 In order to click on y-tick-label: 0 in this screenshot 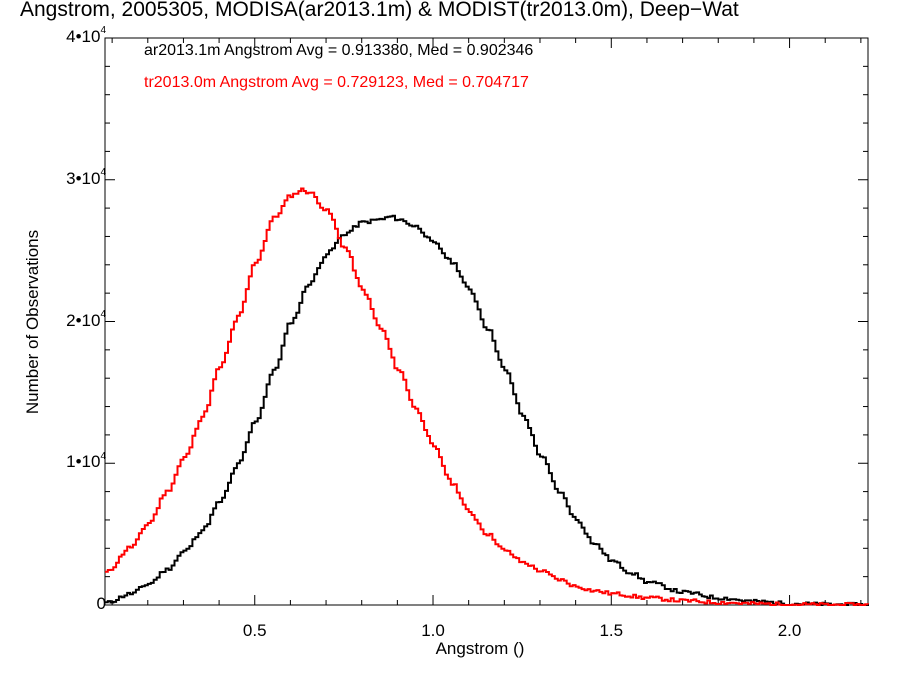, I will do `click(101, 603)`.